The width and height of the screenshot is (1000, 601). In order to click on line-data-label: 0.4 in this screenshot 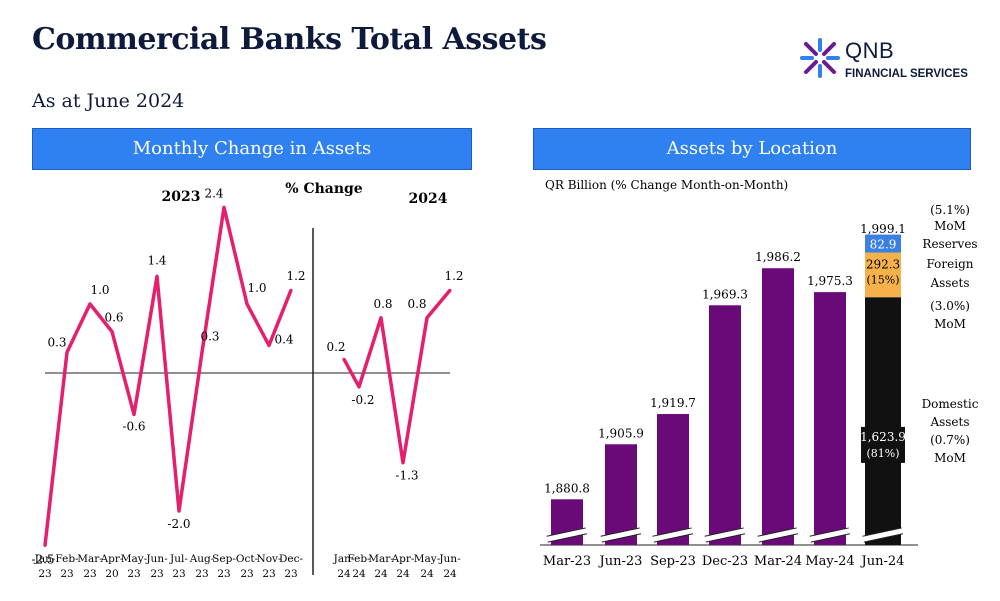, I will do `click(283, 339)`.